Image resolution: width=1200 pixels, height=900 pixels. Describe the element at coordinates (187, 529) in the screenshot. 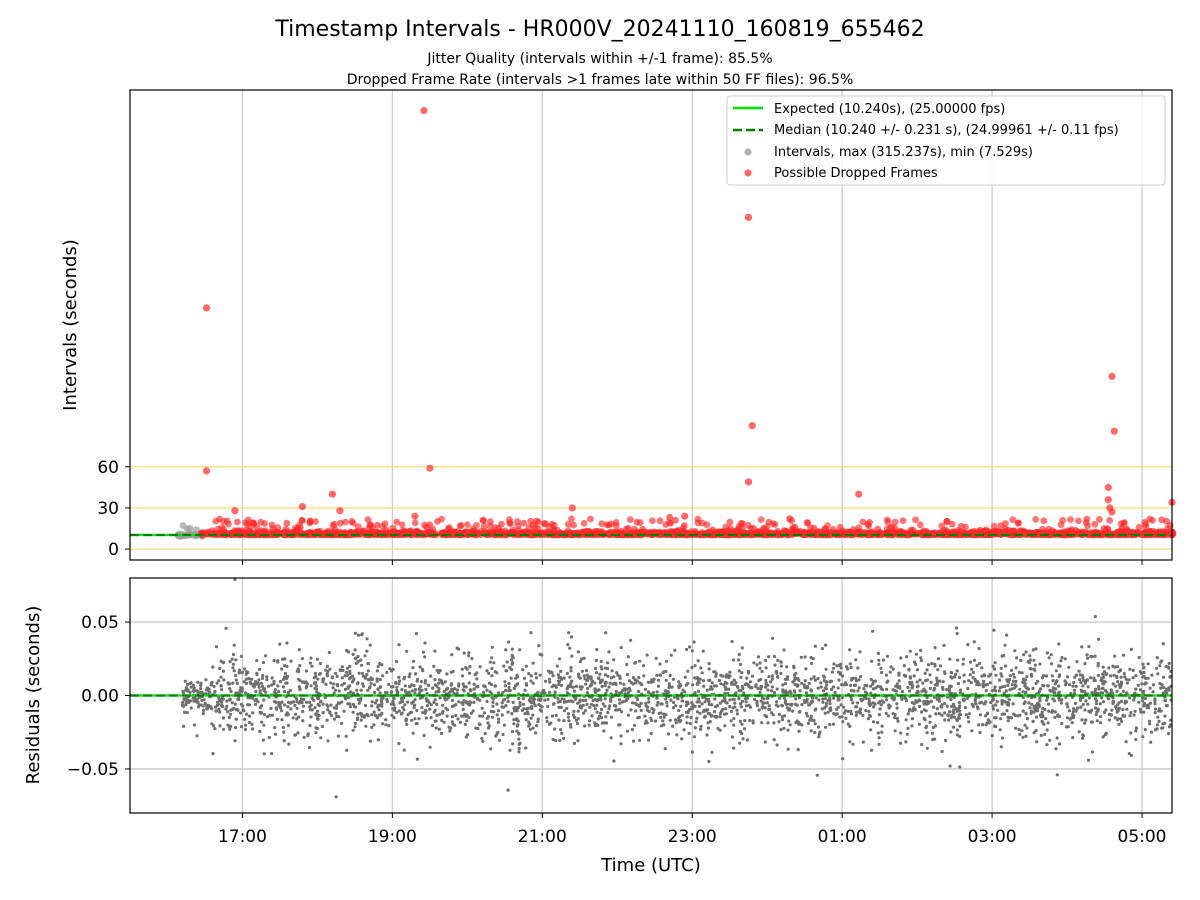

I see `interval-point` at that location.